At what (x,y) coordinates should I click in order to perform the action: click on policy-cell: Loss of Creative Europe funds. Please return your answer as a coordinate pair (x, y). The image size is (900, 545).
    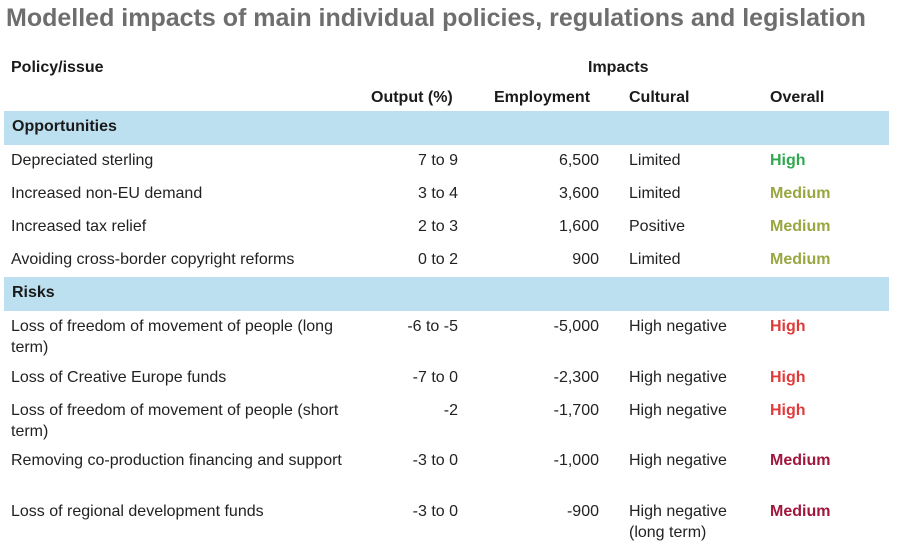
    Looking at the image, I should click on (119, 377).